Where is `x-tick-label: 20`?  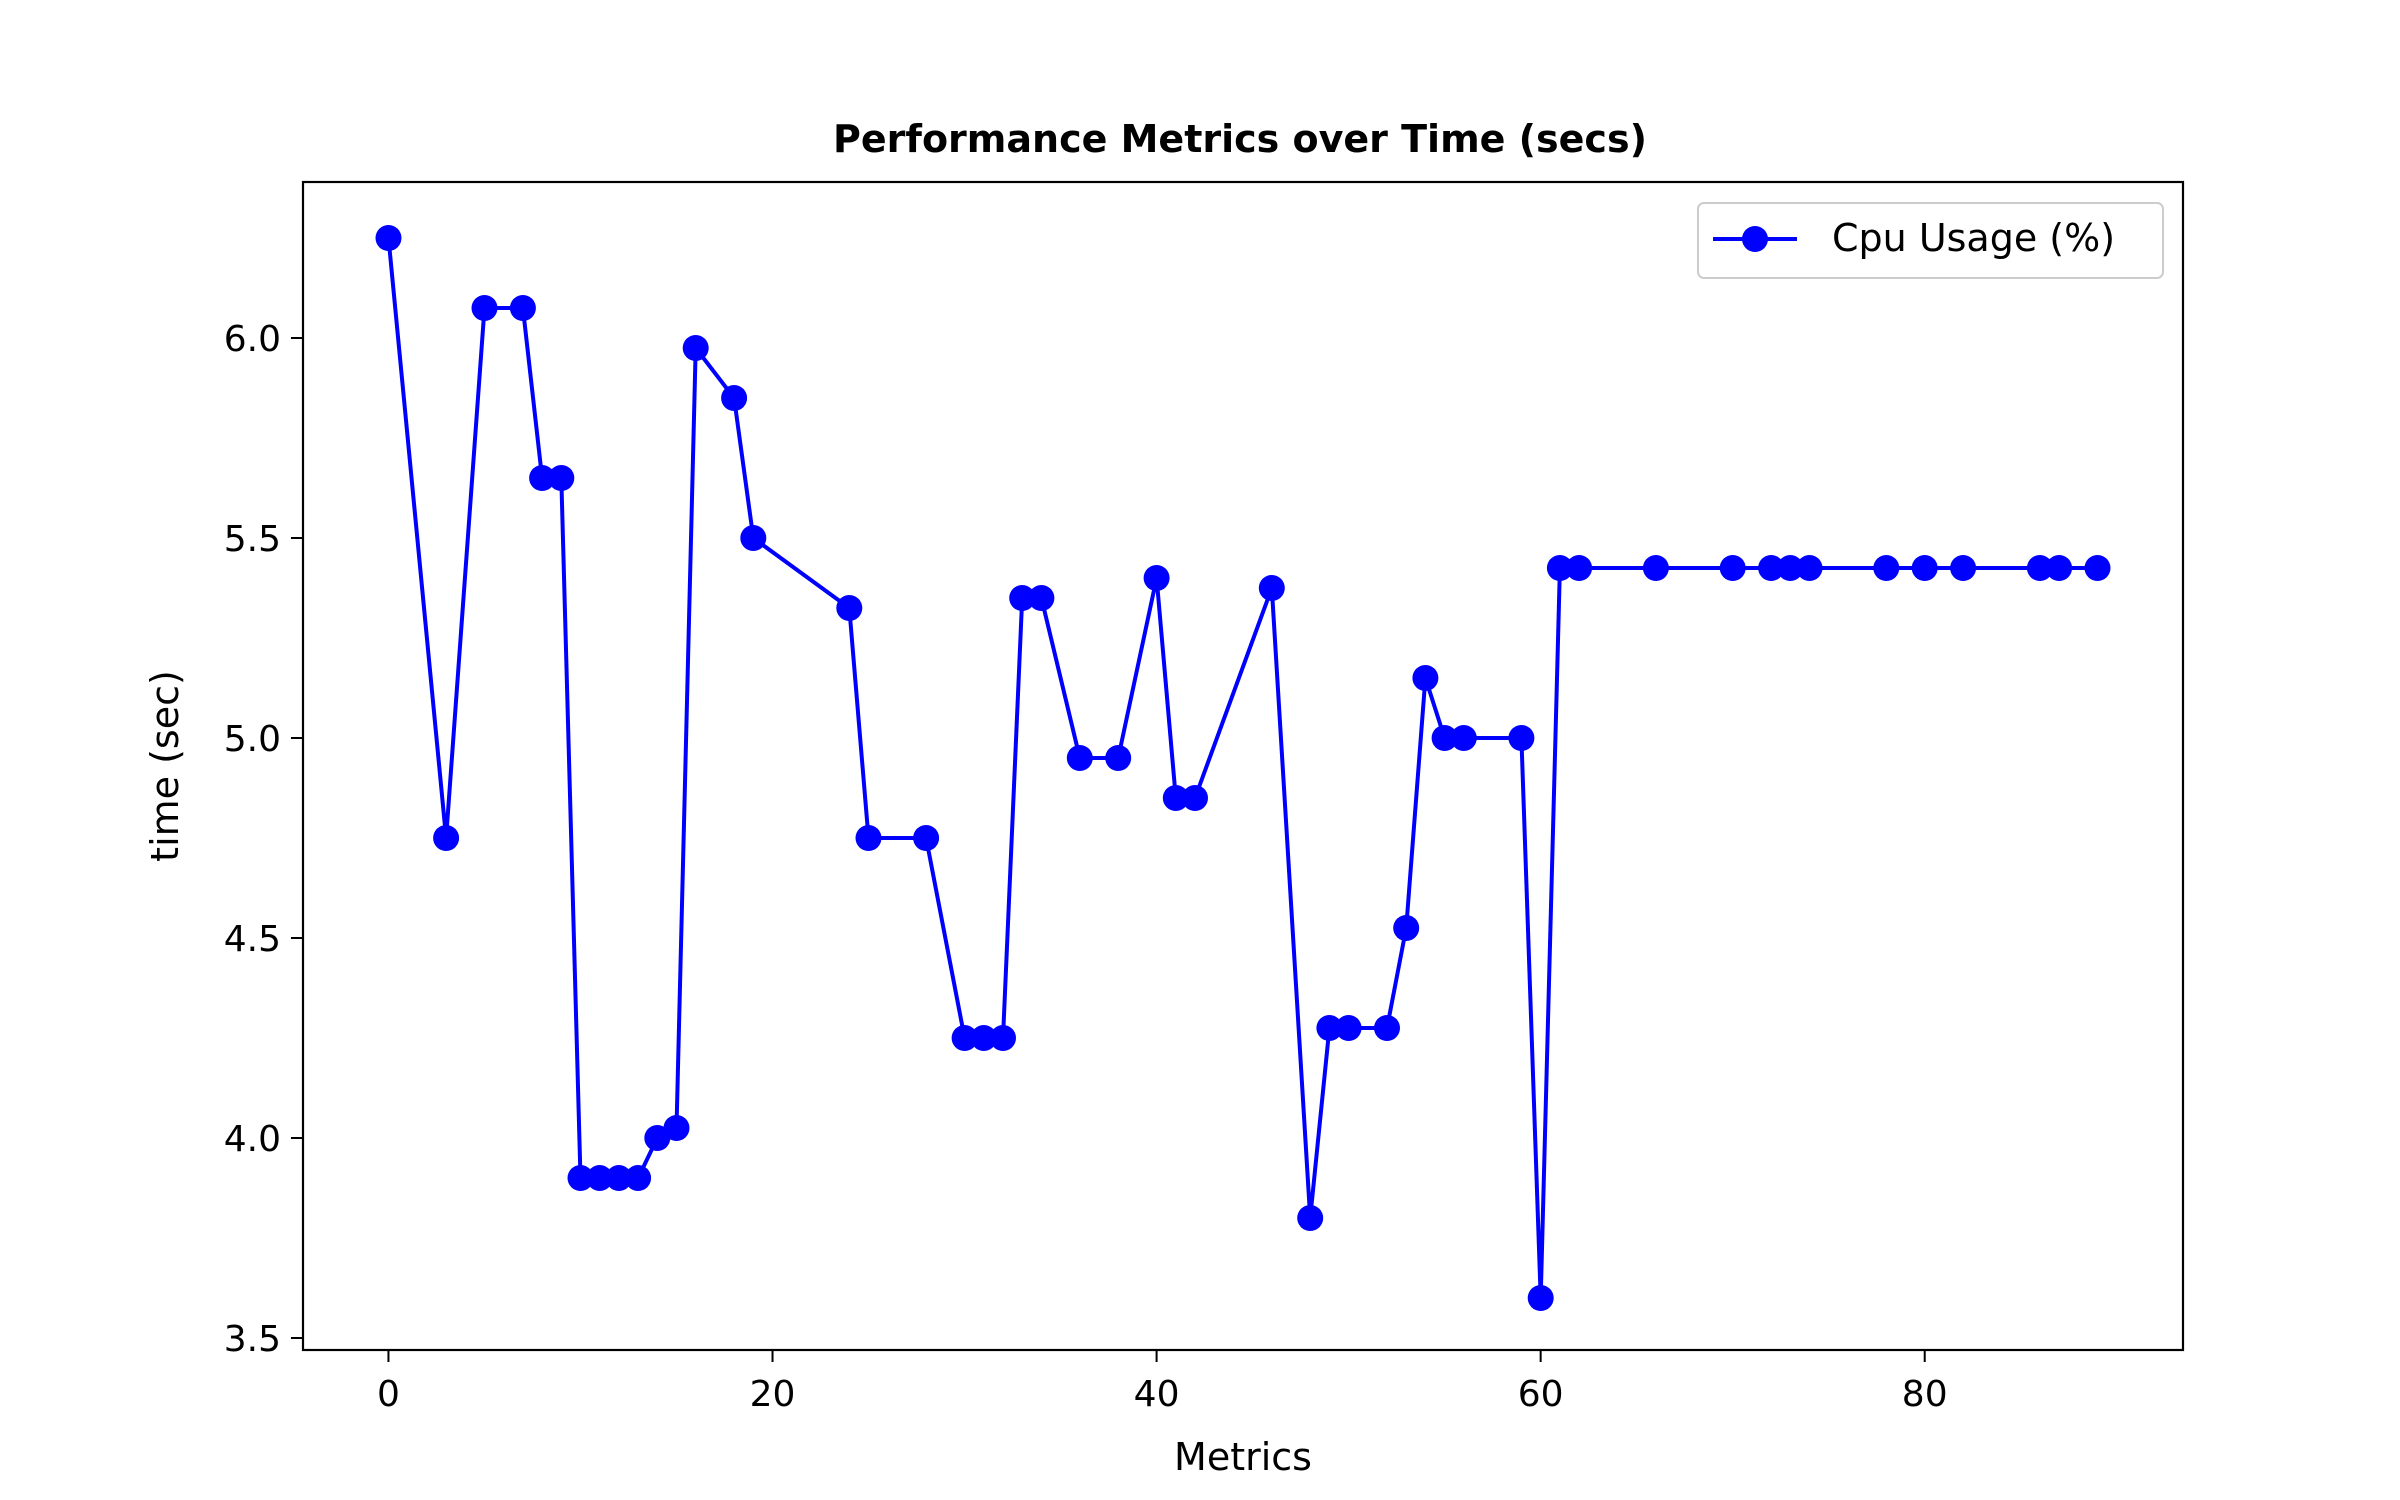
x-tick-label: 20 is located at coordinates (773, 1394).